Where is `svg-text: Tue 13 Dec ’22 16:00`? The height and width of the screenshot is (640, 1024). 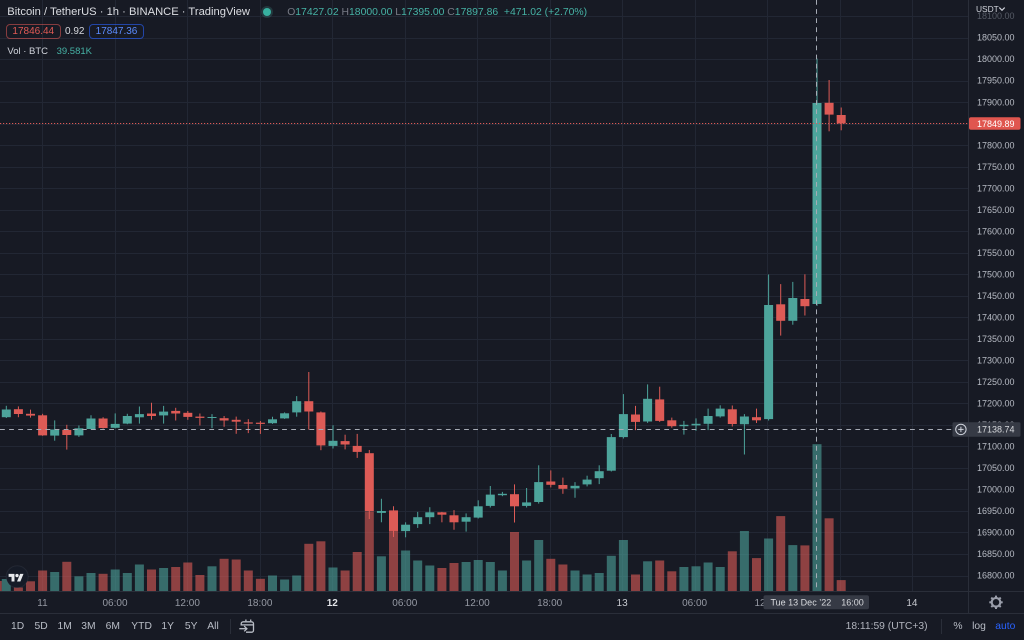
svg-text: Tue 13 Dec ’22 16:00 is located at coordinates (817, 603).